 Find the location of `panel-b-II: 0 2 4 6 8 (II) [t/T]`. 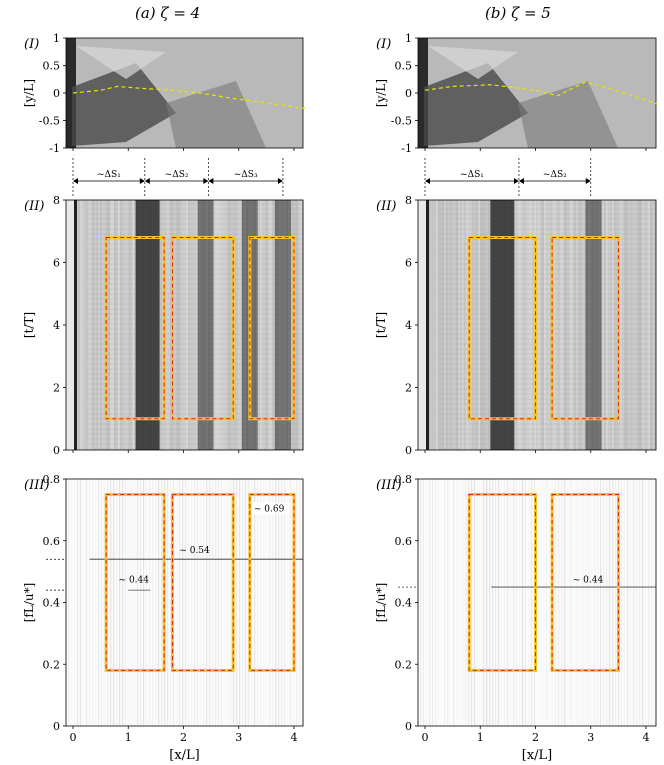

panel-b-II: 0 2 4 6 8 (II) [t/T] is located at coordinates (515, 325).